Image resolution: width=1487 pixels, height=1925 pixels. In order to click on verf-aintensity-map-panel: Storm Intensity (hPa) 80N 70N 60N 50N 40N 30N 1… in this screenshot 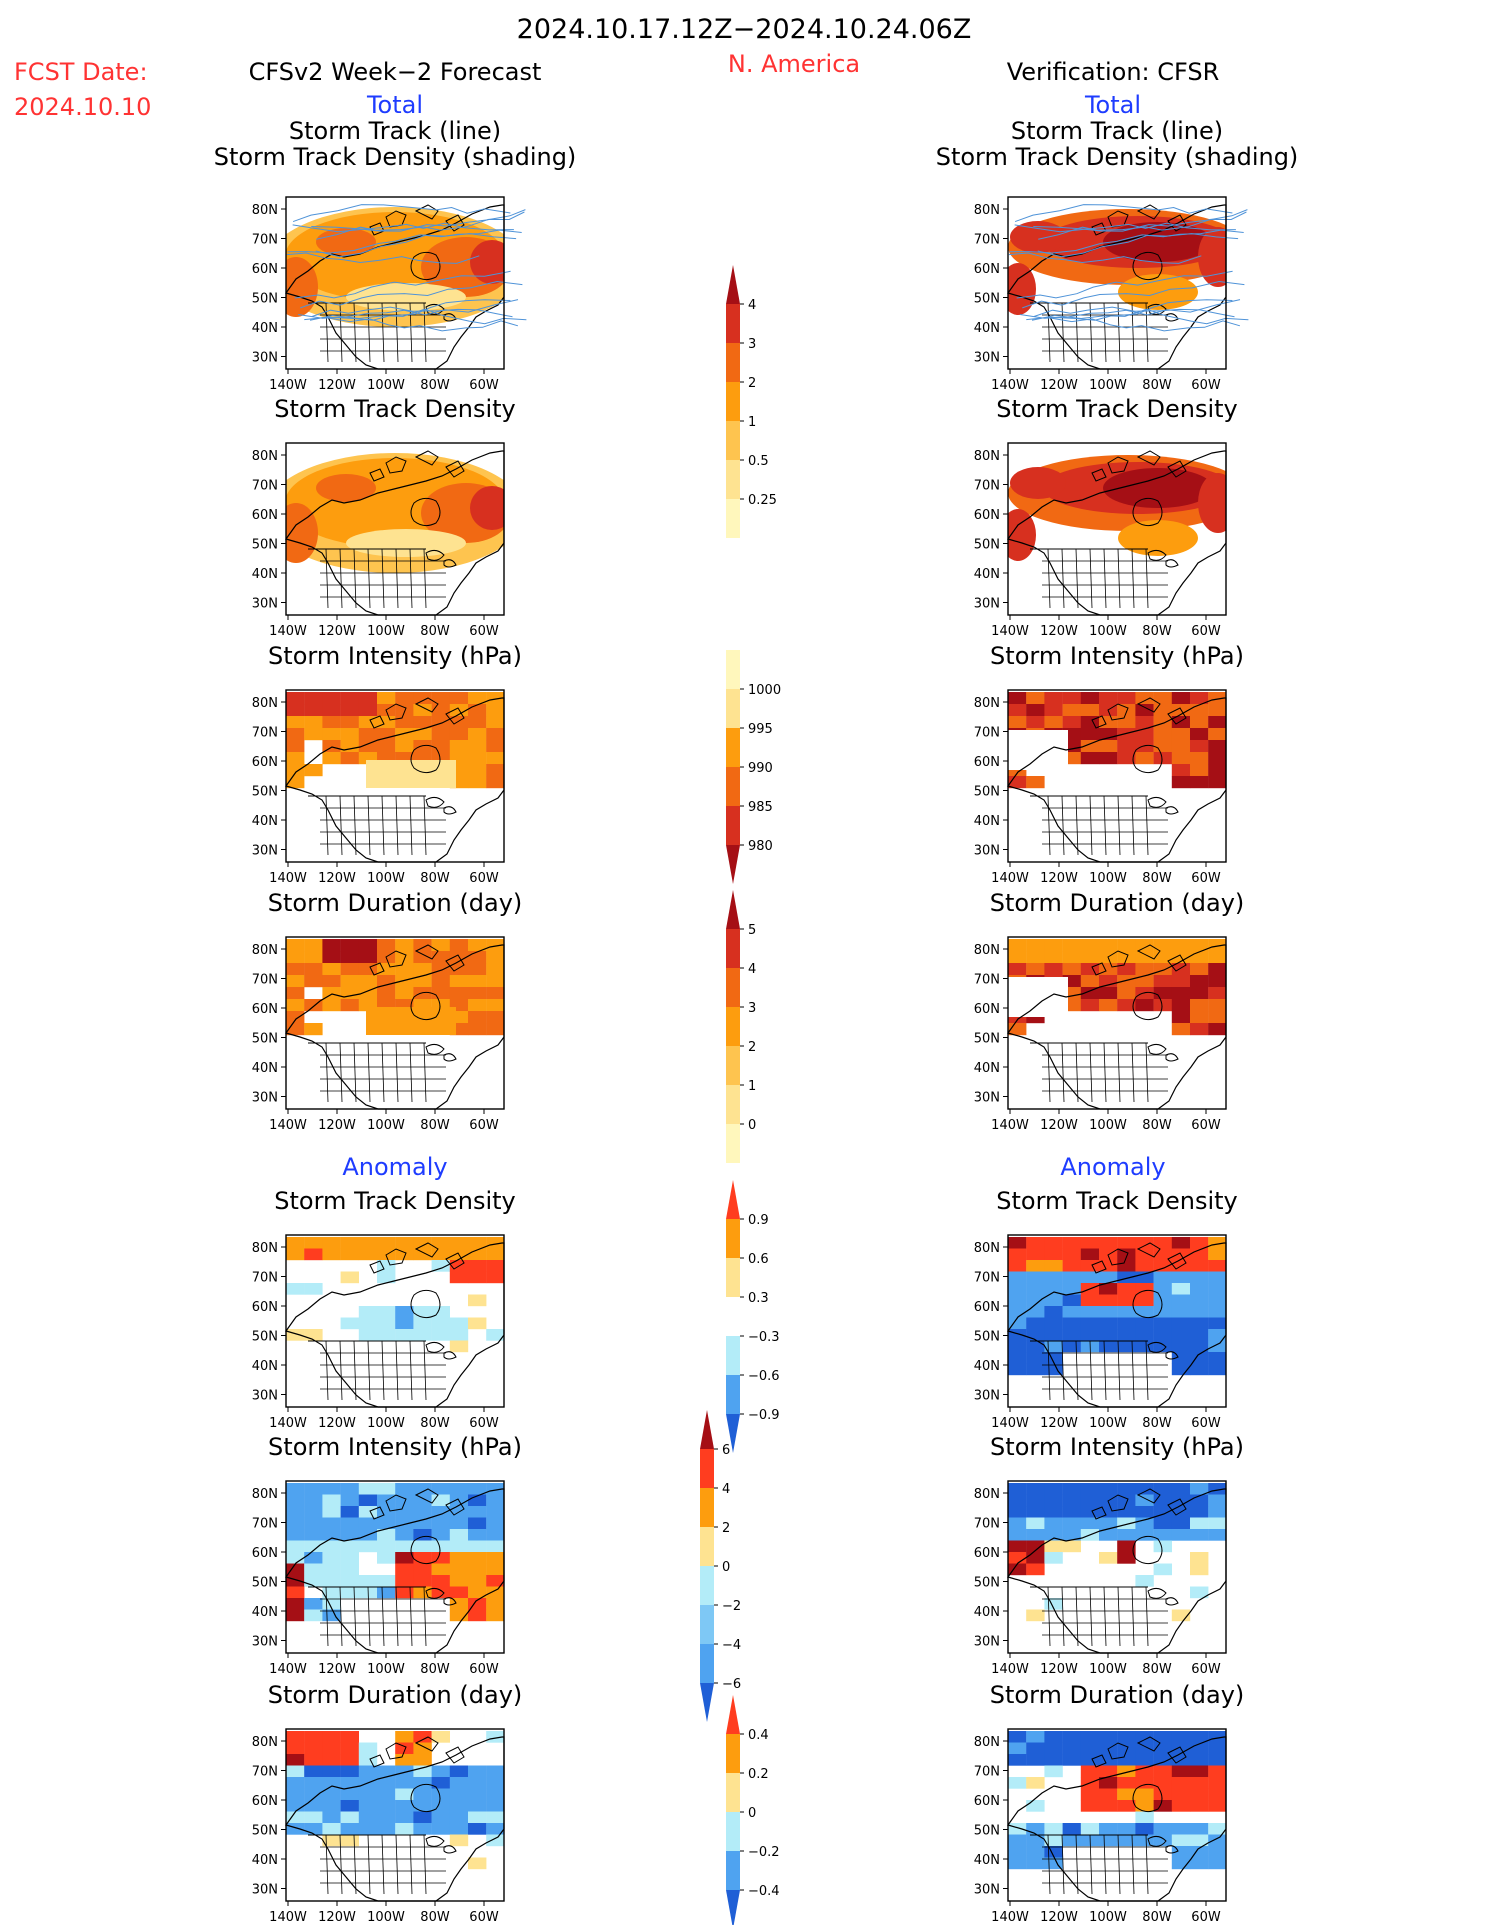, I will do `click(1109, 1555)`.